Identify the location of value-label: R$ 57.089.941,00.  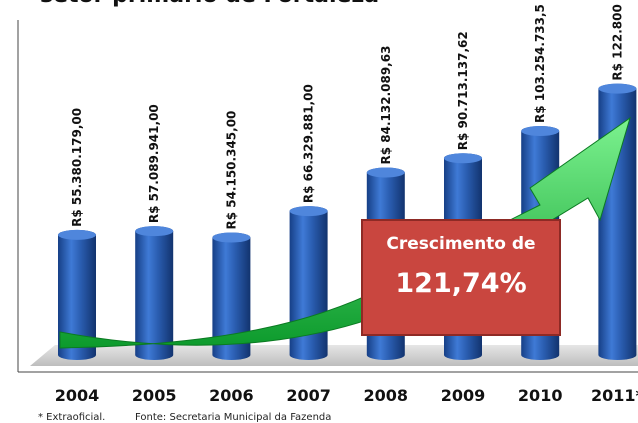
(154, 163).